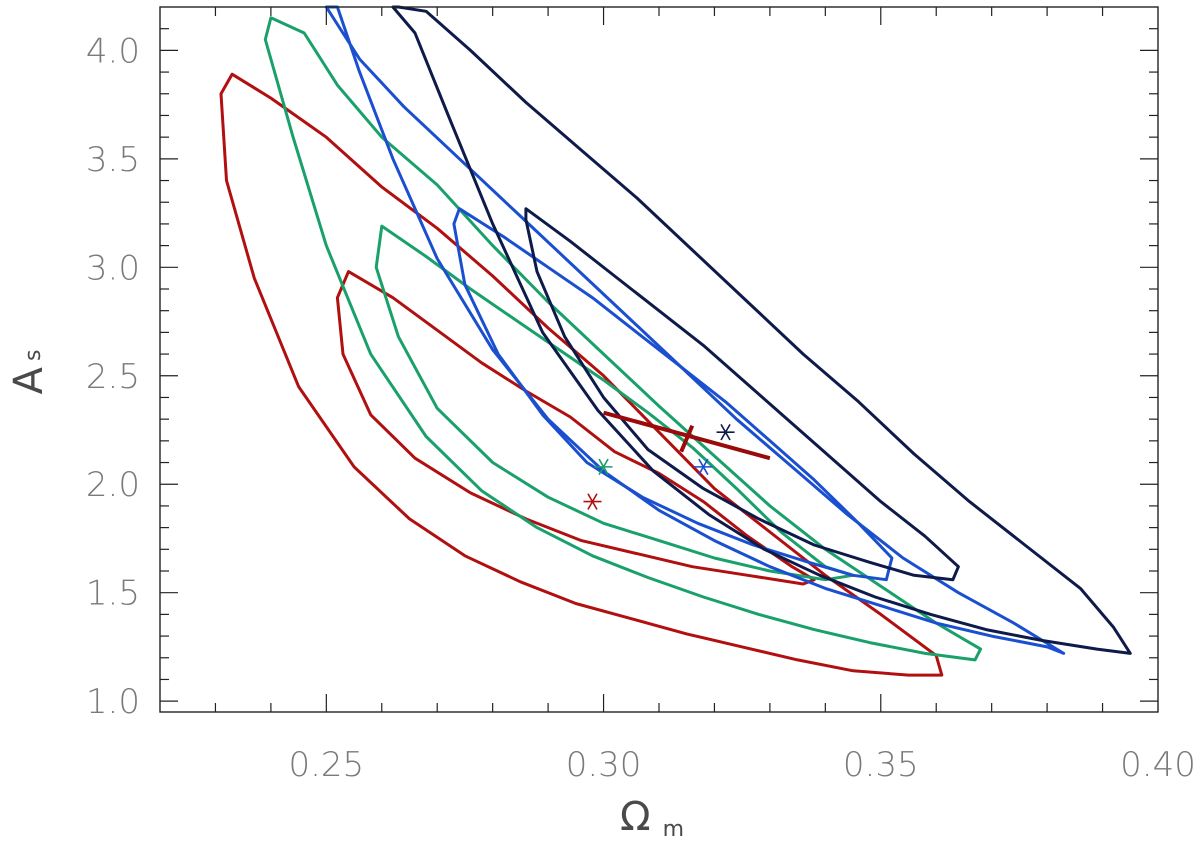 Image resolution: width=1200 pixels, height=843 pixels. Describe the element at coordinates (604, 765) in the screenshot. I see `x-tick-label: 0.30` at that location.